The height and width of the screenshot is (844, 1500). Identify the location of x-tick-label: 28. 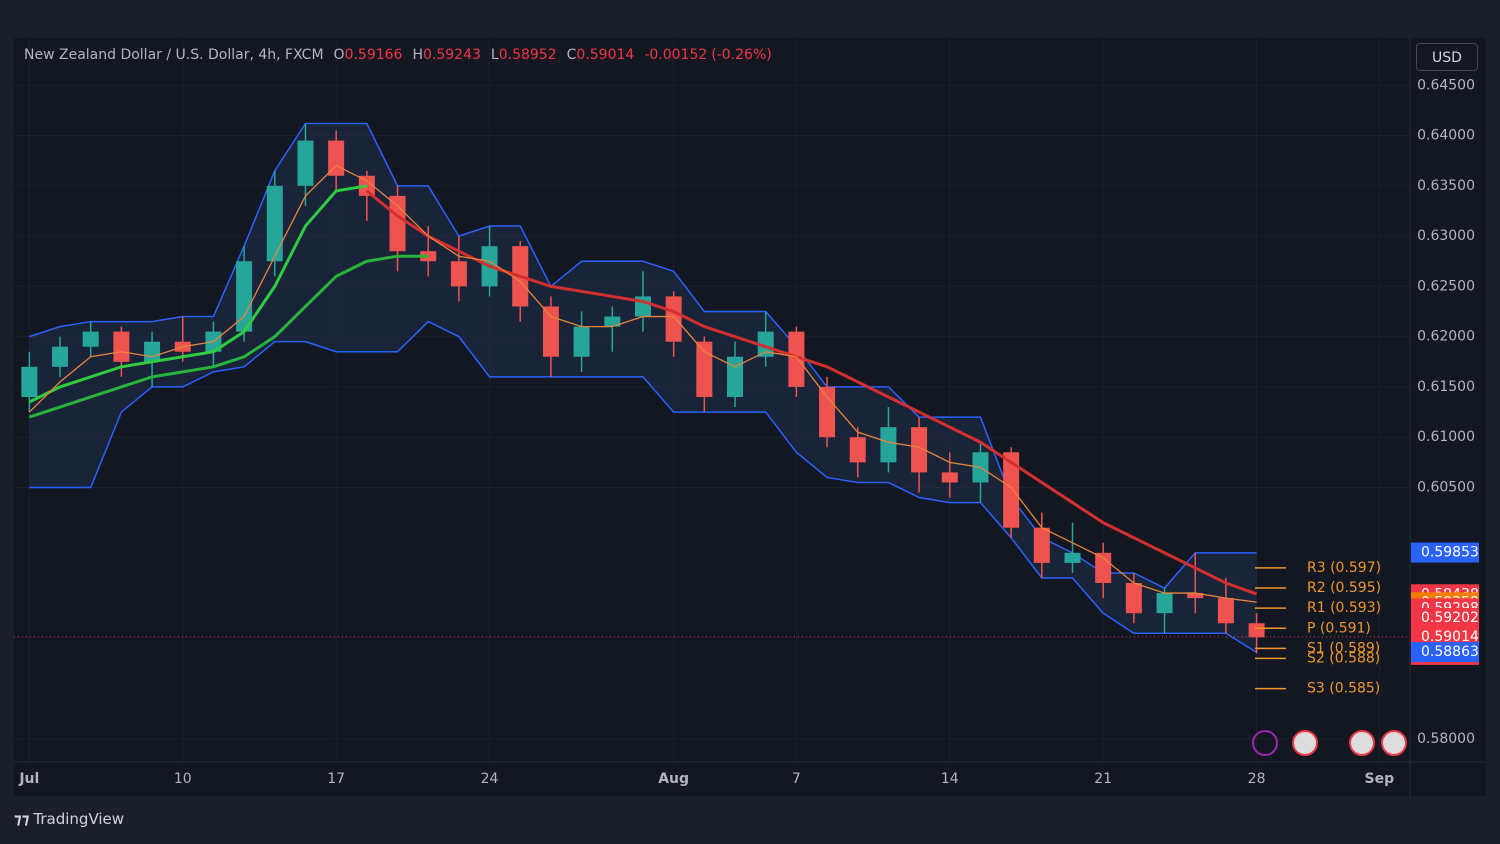
(1257, 779).